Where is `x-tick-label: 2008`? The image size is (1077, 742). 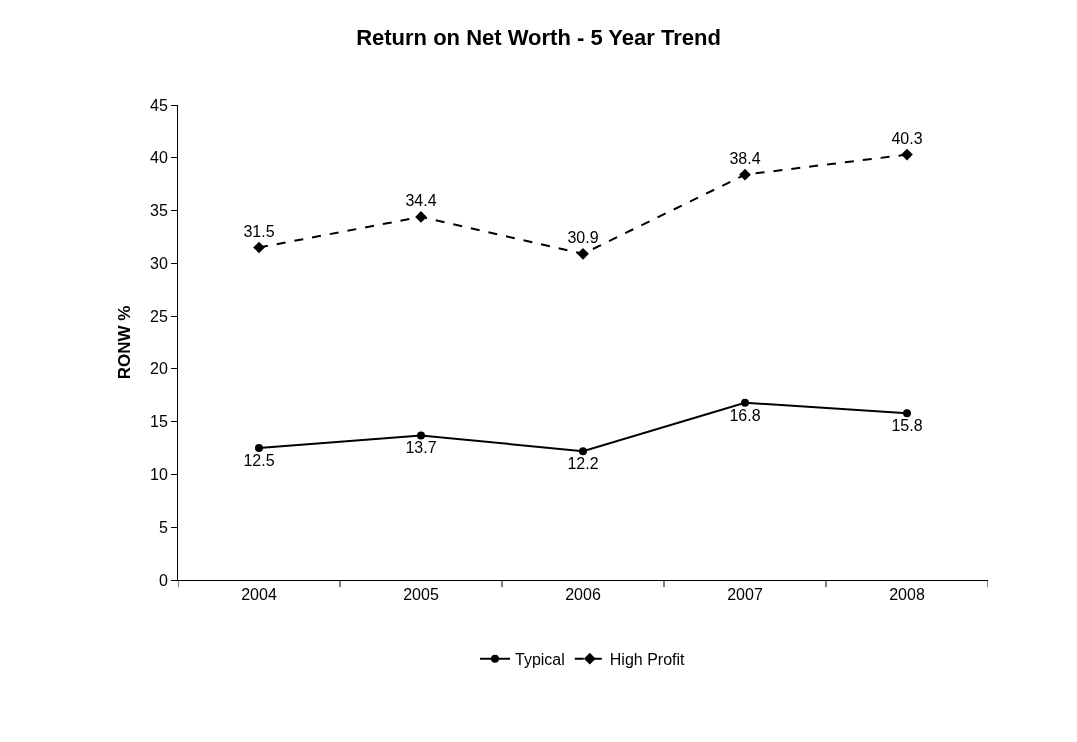 x-tick-label: 2008 is located at coordinates (907, 595).